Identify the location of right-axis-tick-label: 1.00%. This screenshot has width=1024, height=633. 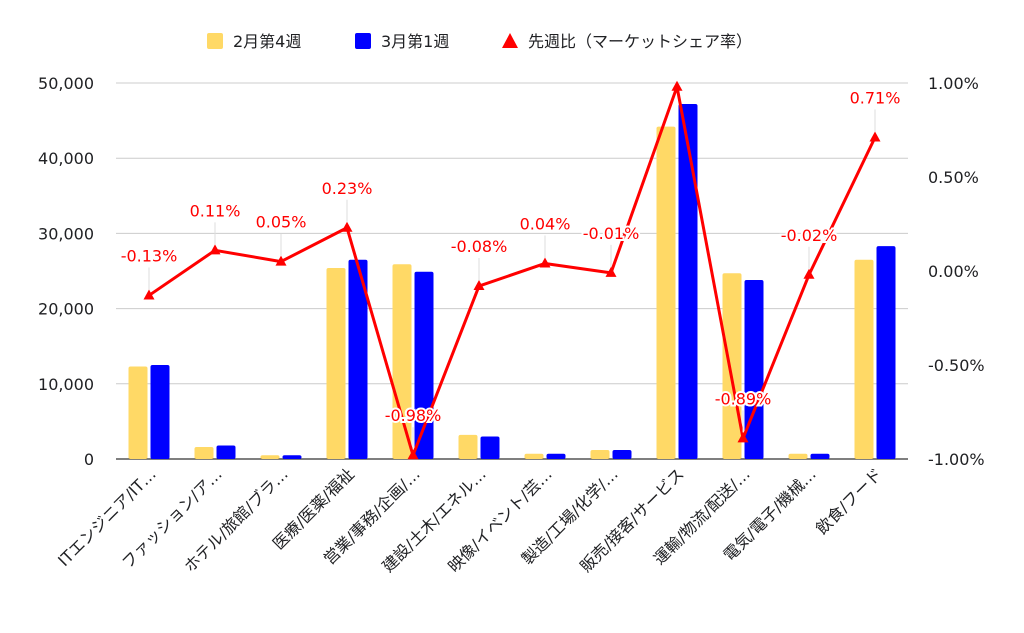
(953, 83).